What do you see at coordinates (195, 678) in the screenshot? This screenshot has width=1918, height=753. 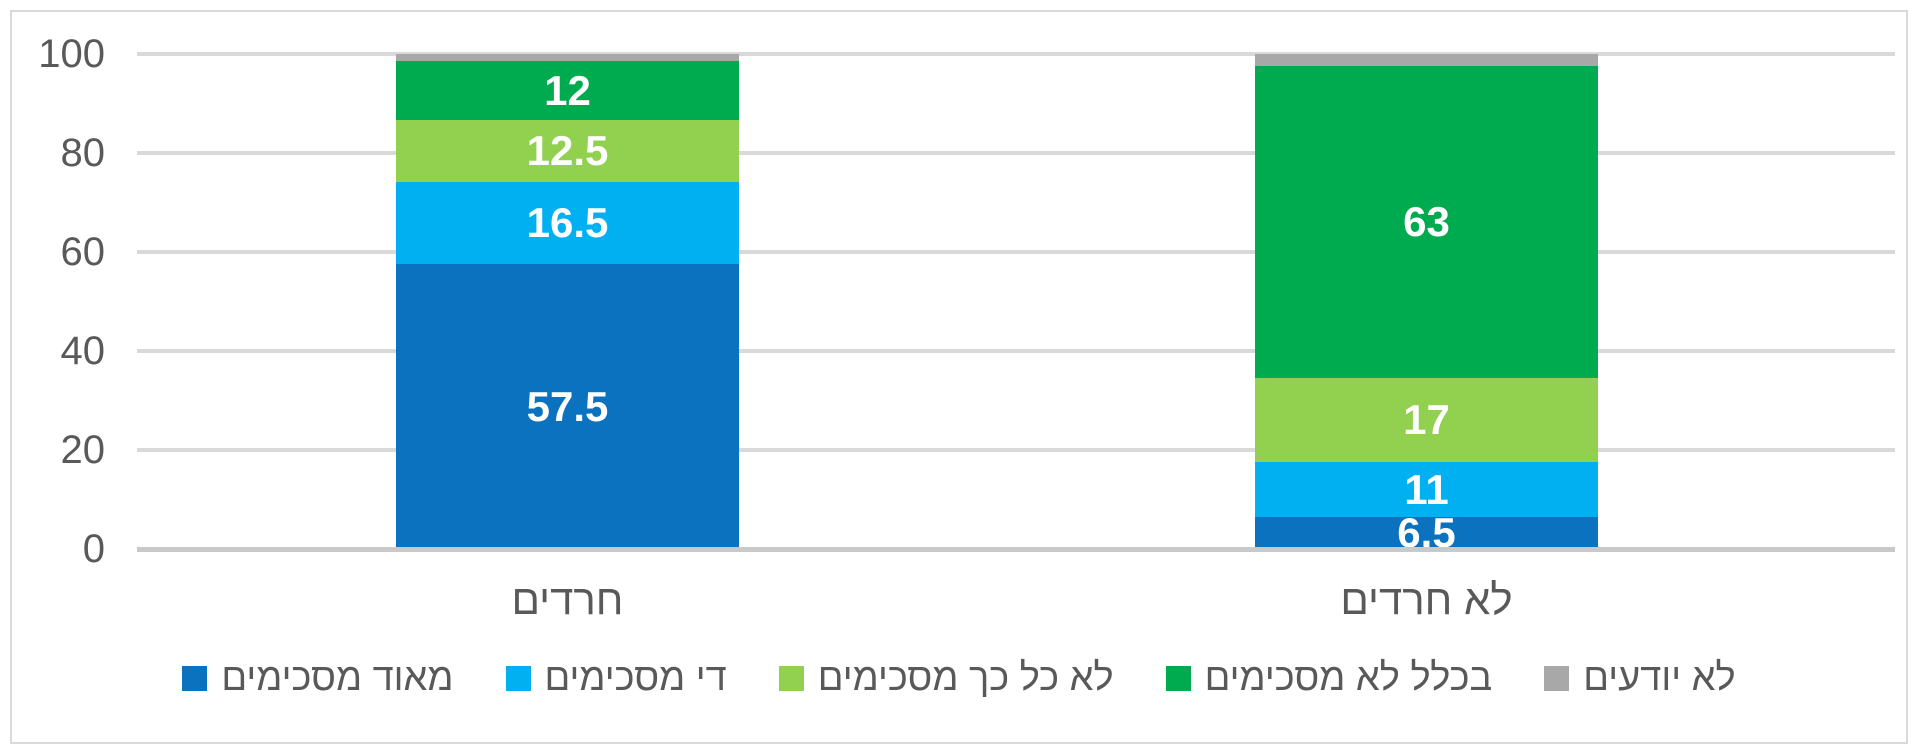 I see `legend-swatch-strongly-agree` at bounding box center [195, 678].